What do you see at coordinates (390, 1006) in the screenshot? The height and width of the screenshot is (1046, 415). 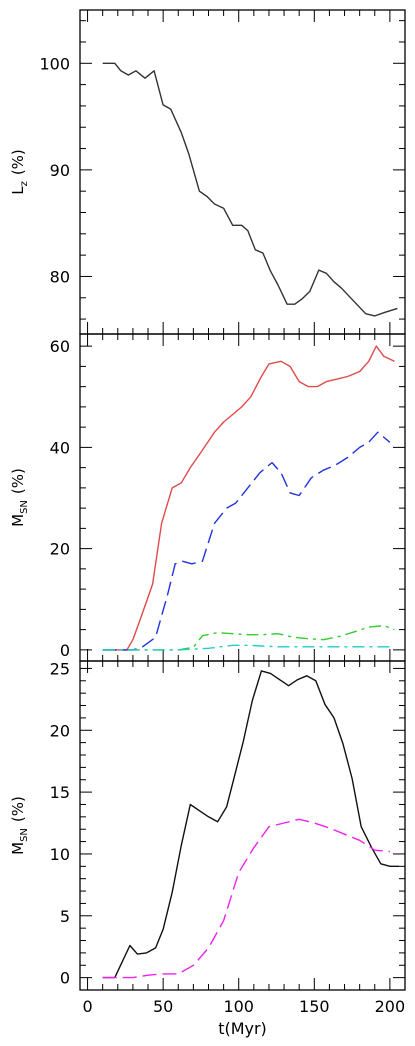 I see `x-tick-label: 200` at bounding box center [390, 1006].